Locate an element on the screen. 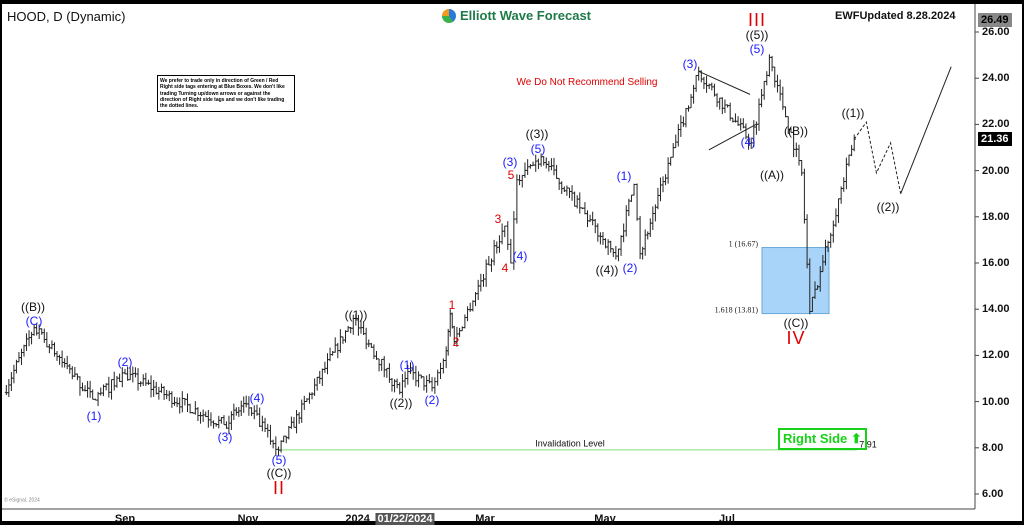 The width and height of the screenshot is (1024, 525). arrow-up-icon: ⬆ is located at coordinates (856, 438).